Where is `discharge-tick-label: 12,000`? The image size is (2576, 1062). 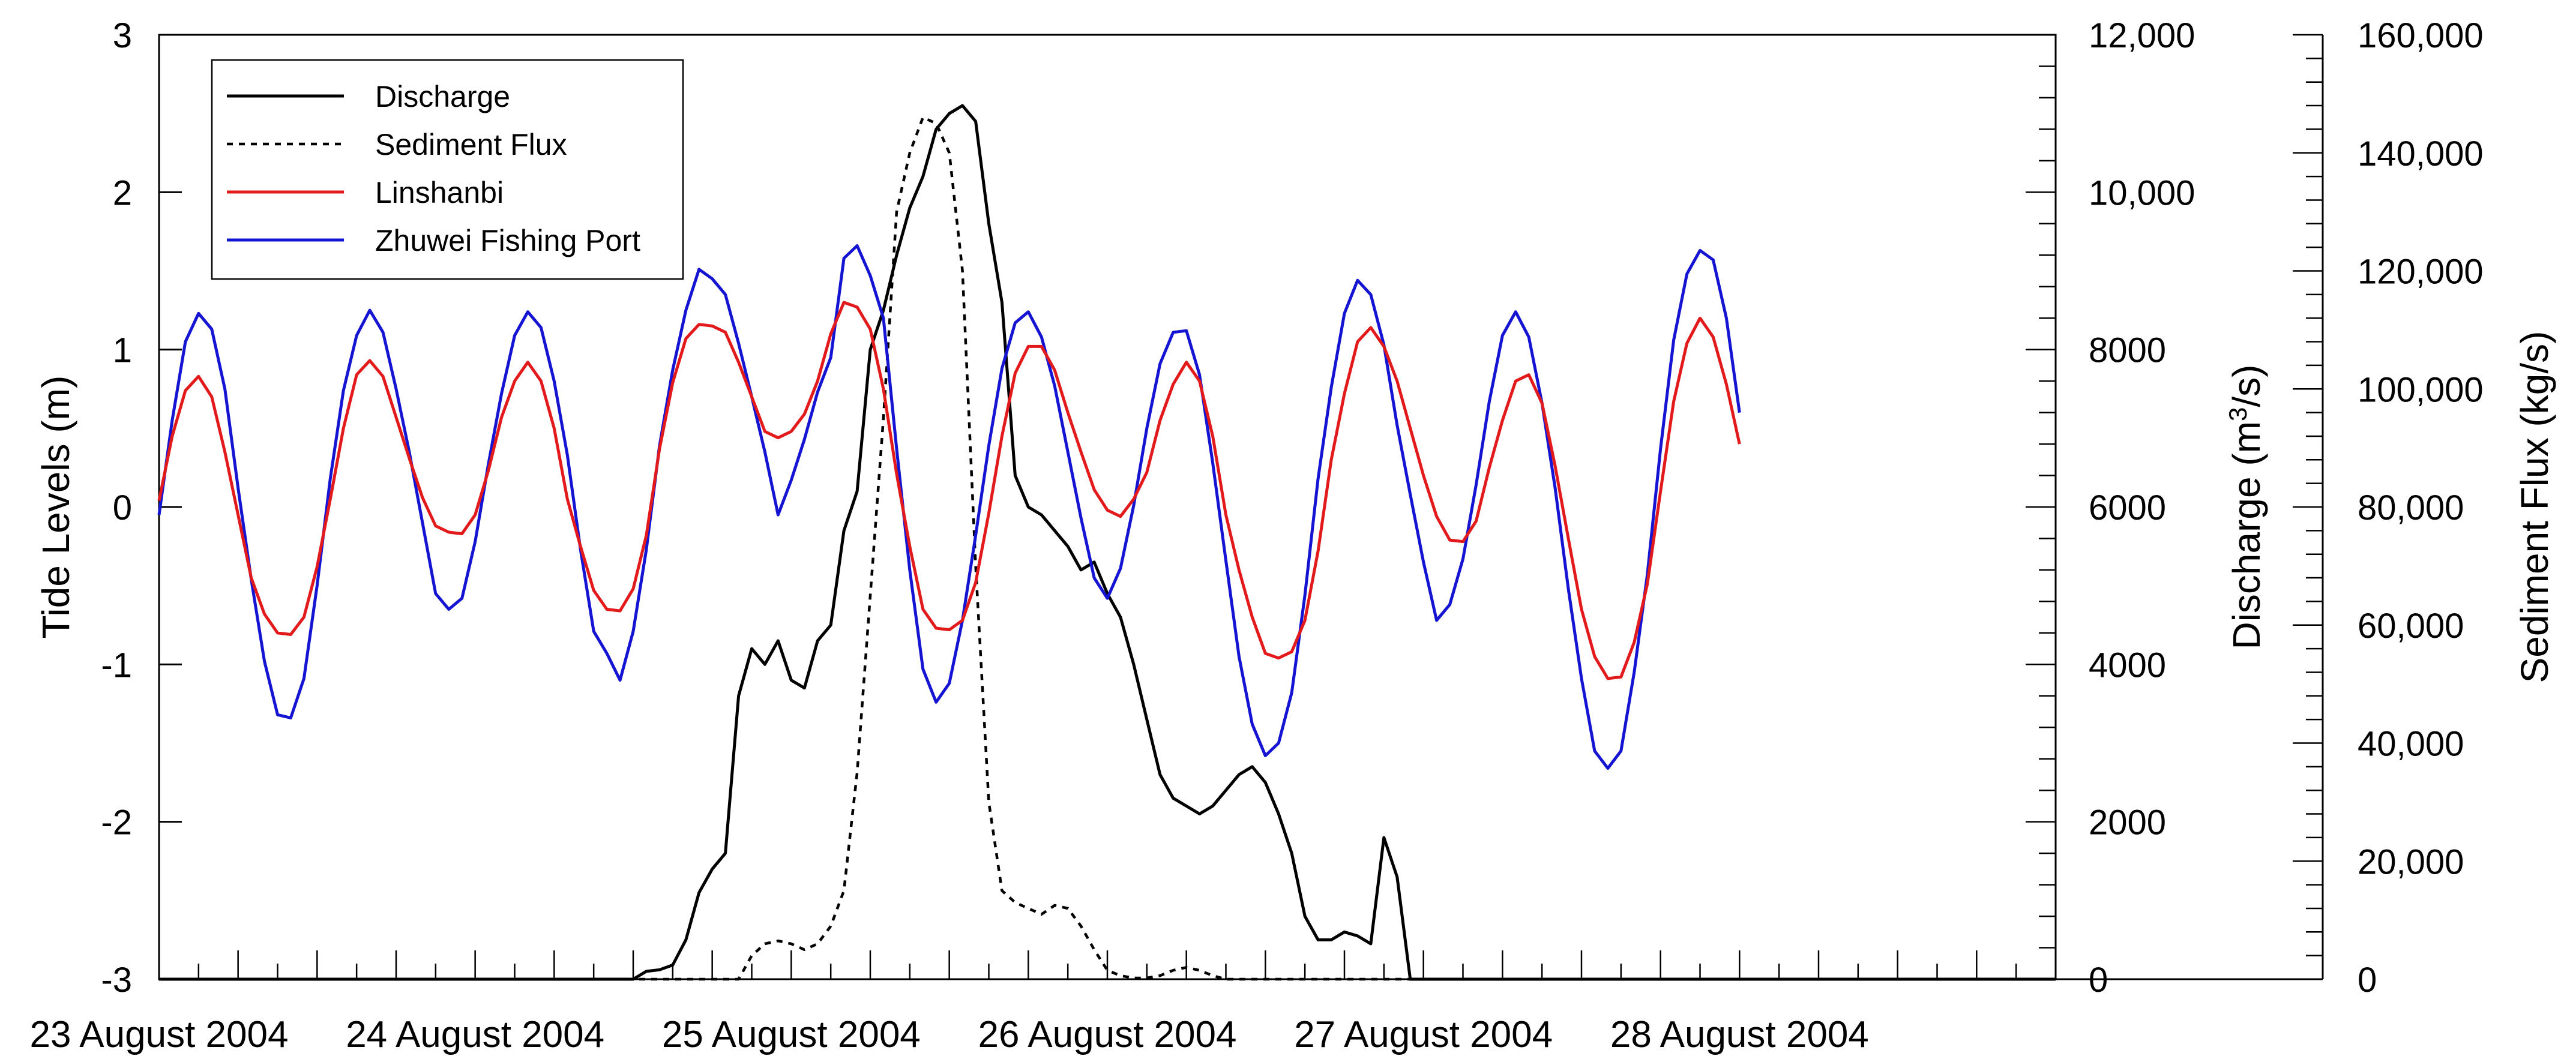 discharge-tick-label: 12,000 is located at coordinates (2142, 35).